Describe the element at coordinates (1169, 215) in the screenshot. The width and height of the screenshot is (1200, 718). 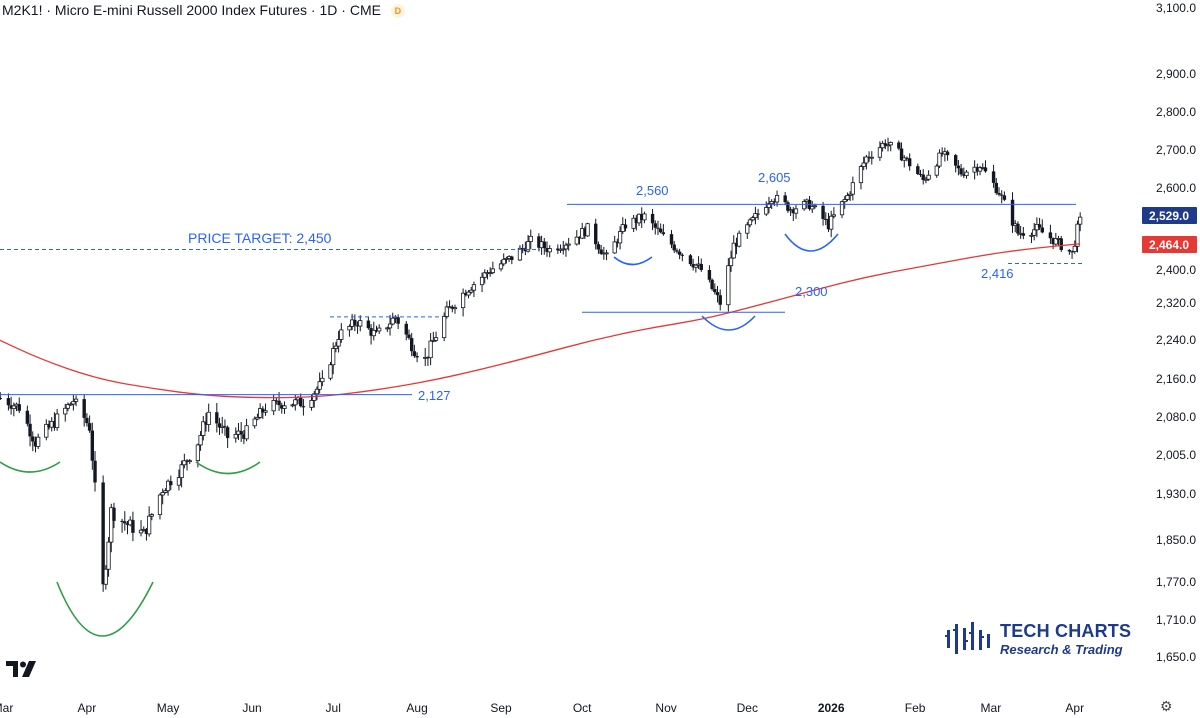
I see `last-price-box: 2,529.0` at that location.